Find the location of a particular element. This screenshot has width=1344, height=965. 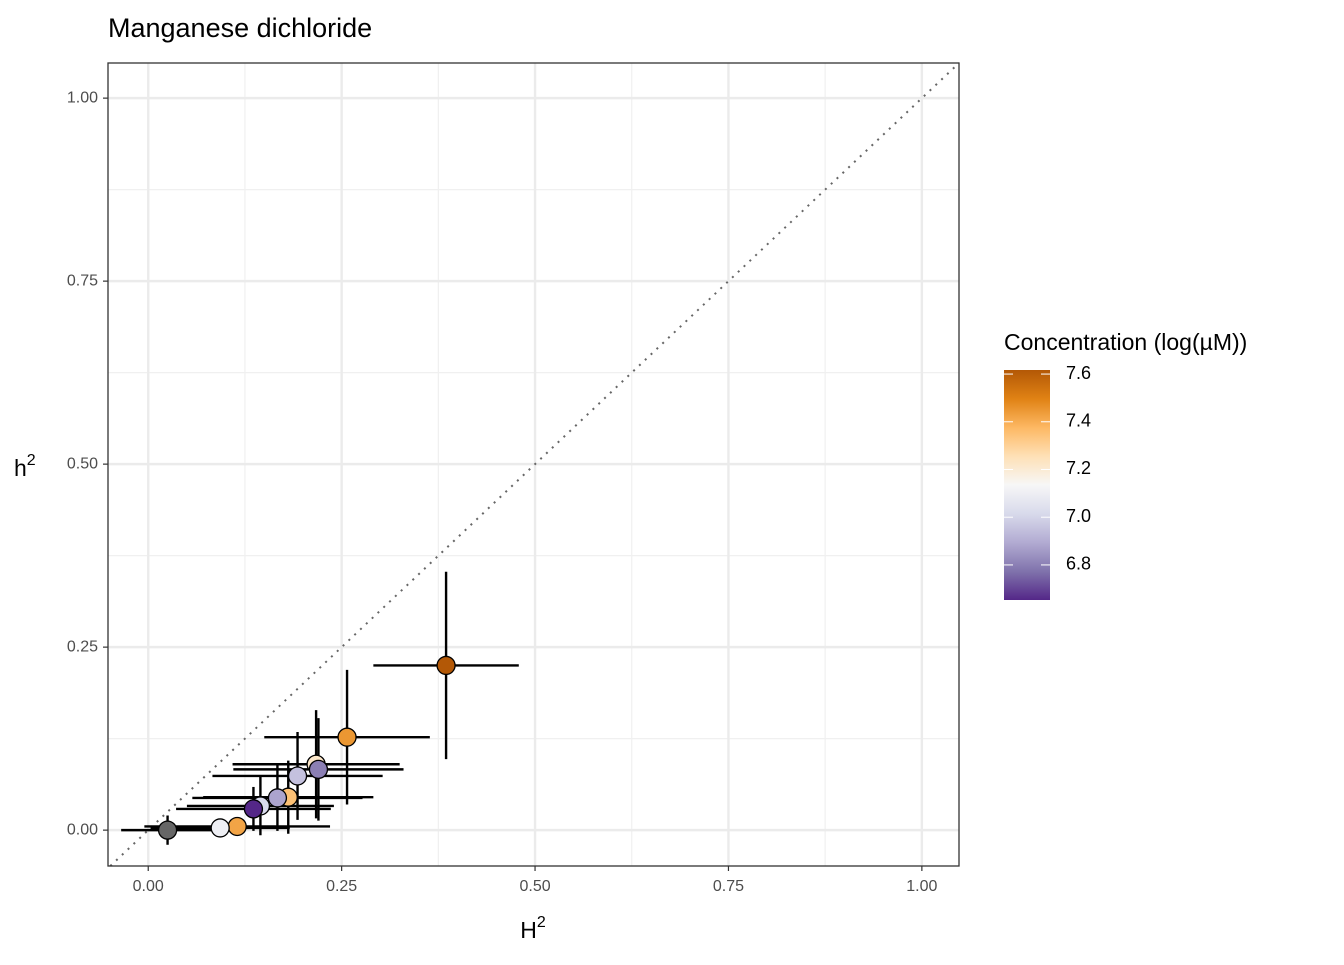

x-axis-label: H2 is located at coordinates (533, 928).